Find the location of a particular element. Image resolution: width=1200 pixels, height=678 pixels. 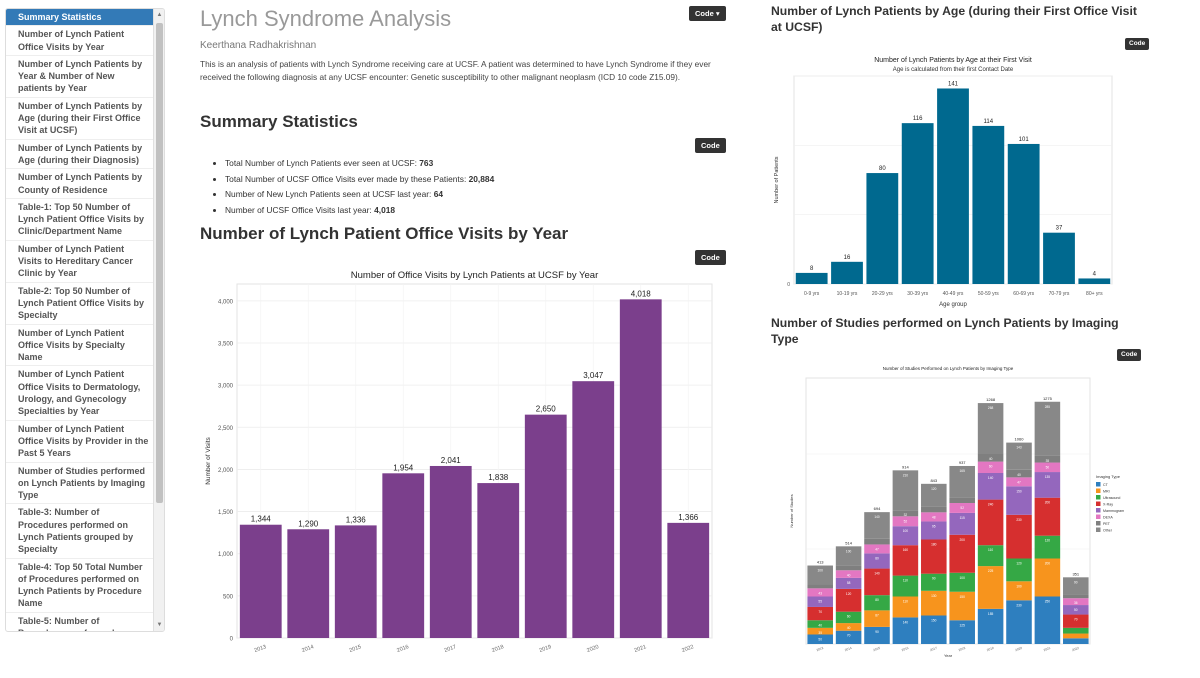

segment-label: 60 is located at coordinates (849, 617).